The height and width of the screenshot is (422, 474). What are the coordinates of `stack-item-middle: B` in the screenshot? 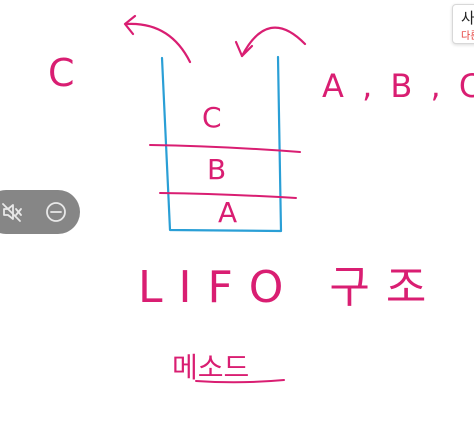 It's located at (217, 169).